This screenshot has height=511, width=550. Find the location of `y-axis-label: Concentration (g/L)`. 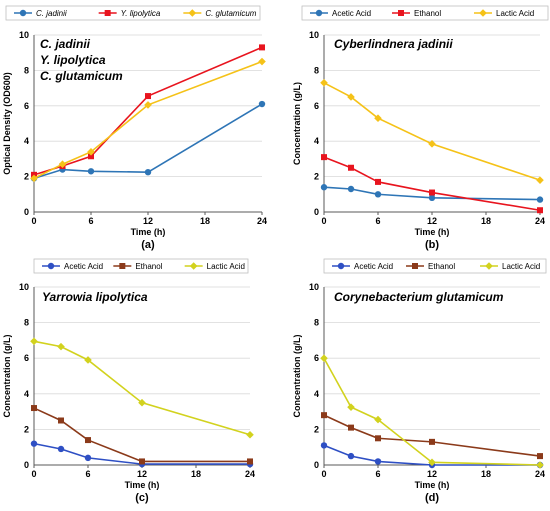

y-axis-label: Concentration (g/L) is located at coordinates (297, 123).